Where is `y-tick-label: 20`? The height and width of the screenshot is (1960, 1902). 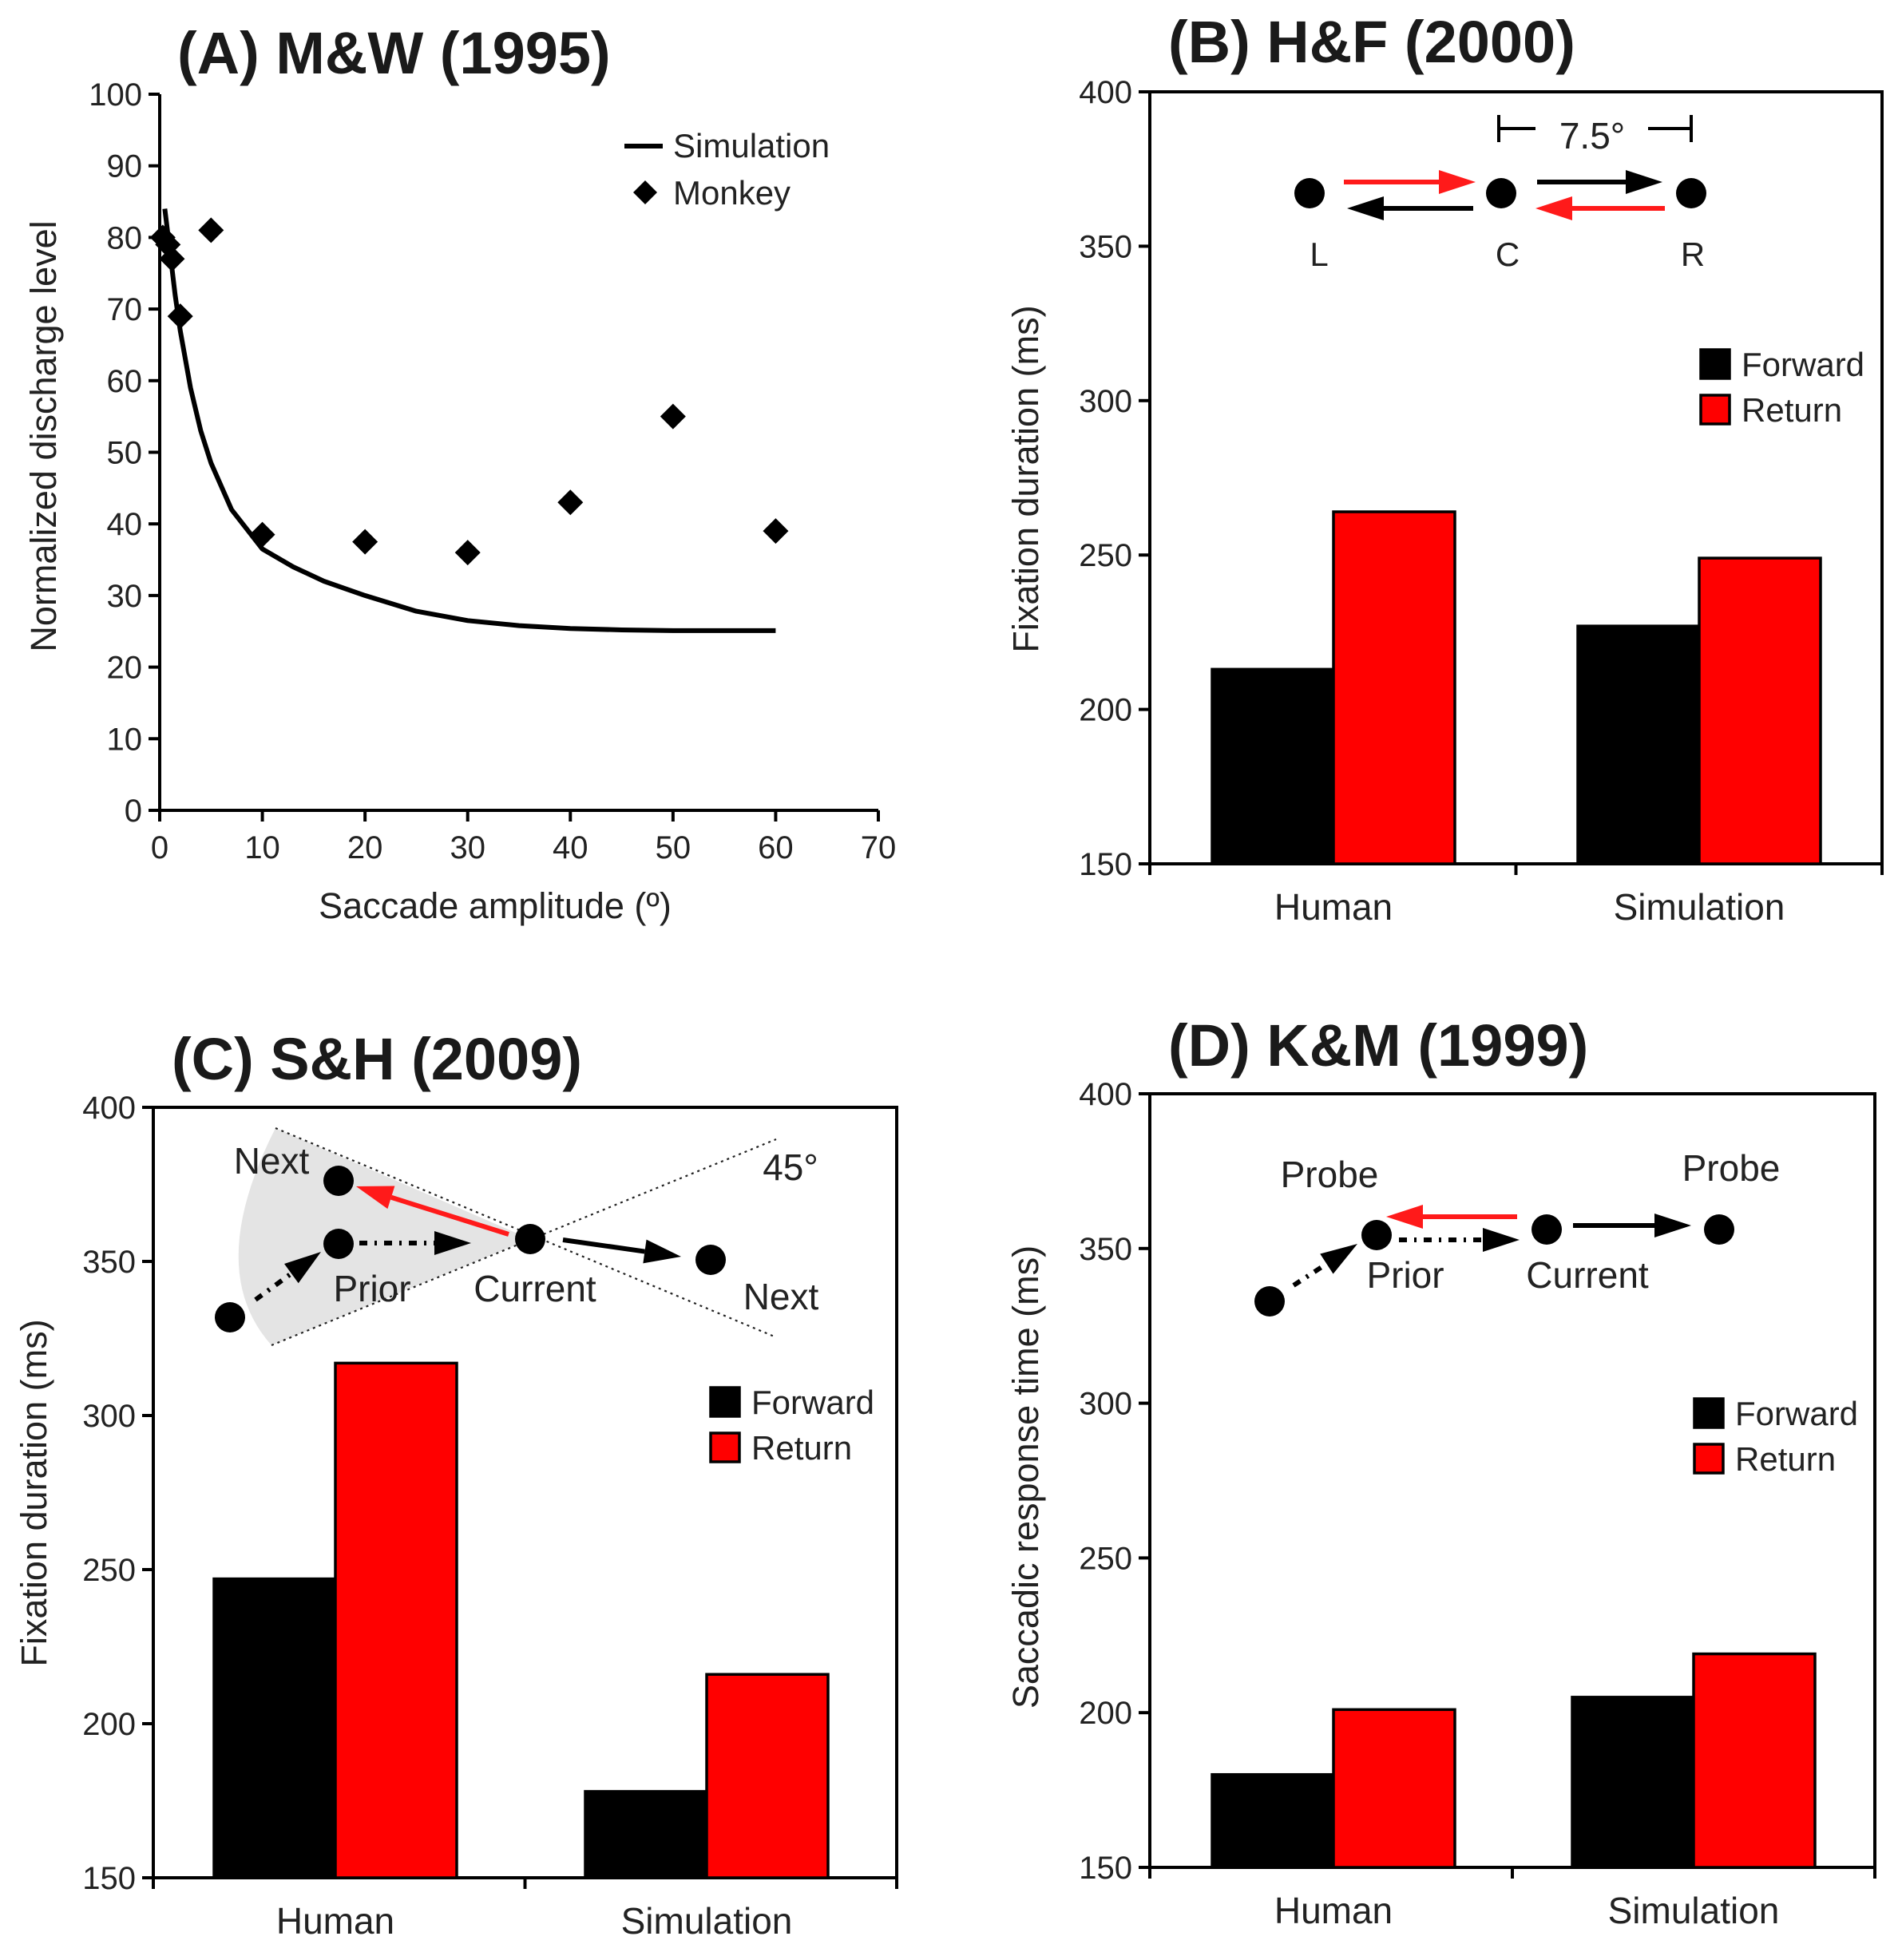 y-tick-label: 20 is located at coordinates (125, 669).